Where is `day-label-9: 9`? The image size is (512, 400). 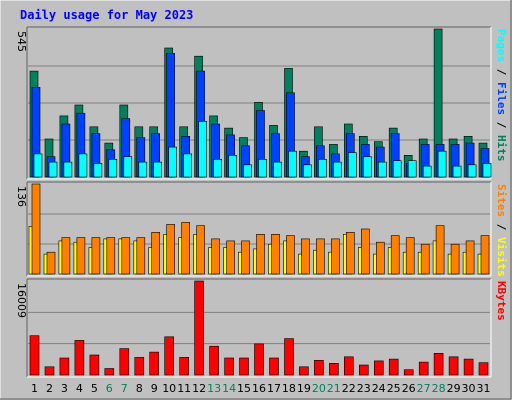
day-label-9: 9 is located at coordinates (154, 388).